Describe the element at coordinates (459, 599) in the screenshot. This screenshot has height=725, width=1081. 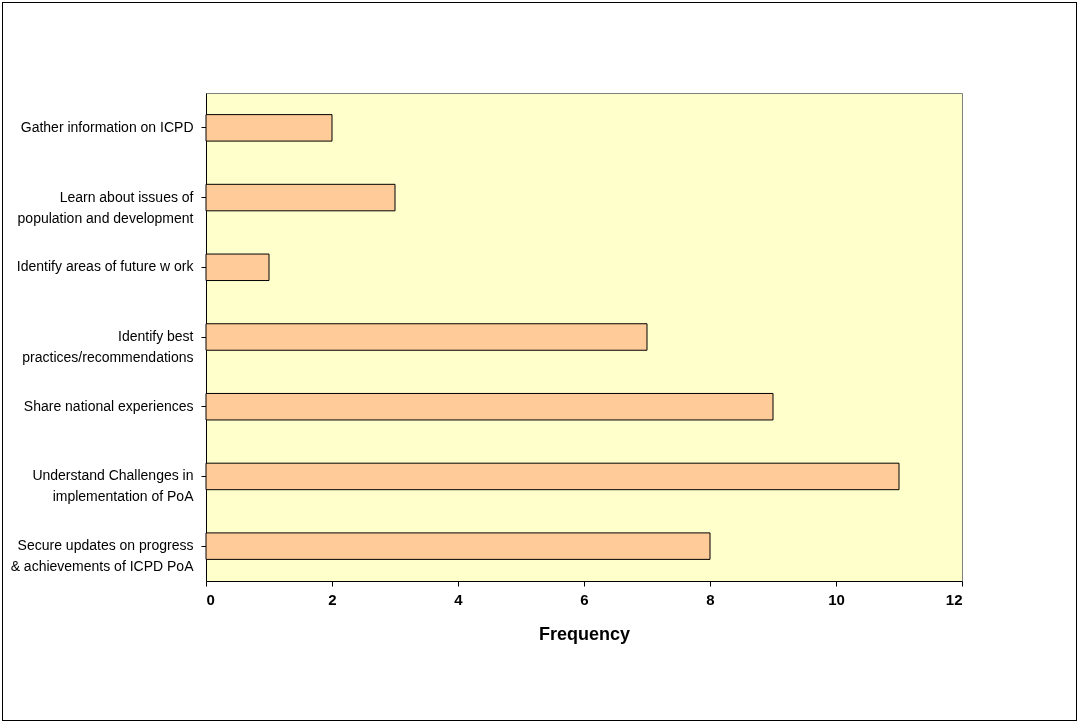
I see `x-tick-label: 4` at that location.